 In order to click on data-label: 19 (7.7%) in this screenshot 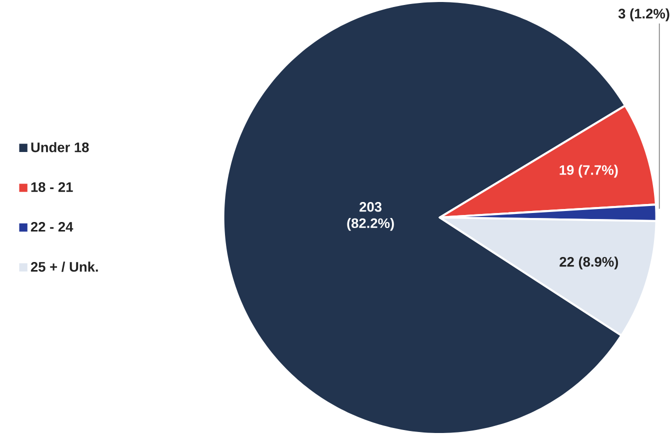, I will do `click(589, 171)`.